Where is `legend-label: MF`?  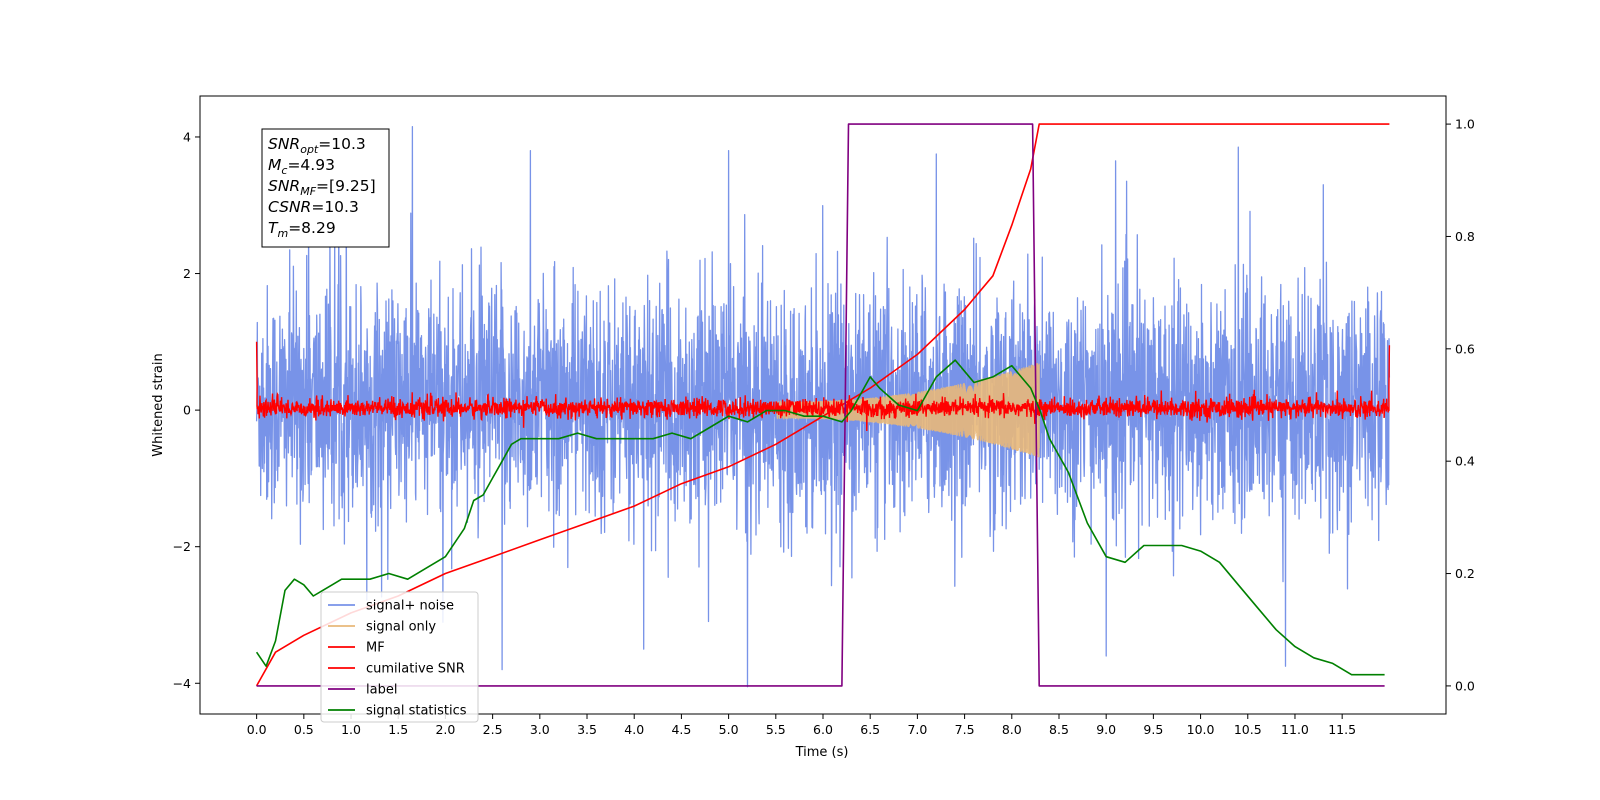
legend-label: MF is located at coordinates (375, 648).